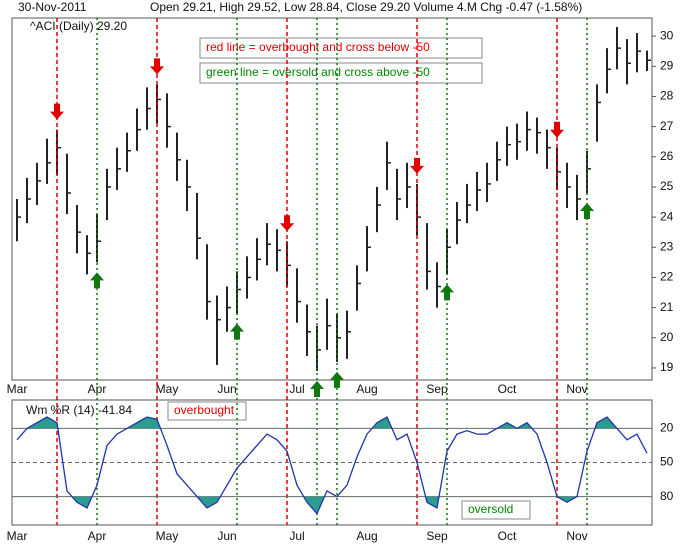 This screenshot has width=695, height=550. I want to click on annotation: oversold, so click(490, 509).